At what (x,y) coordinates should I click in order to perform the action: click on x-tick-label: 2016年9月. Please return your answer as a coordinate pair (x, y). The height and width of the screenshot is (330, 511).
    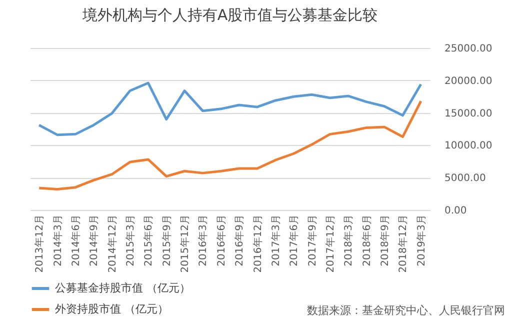
    Looking at the image, I should click on (240, 240).